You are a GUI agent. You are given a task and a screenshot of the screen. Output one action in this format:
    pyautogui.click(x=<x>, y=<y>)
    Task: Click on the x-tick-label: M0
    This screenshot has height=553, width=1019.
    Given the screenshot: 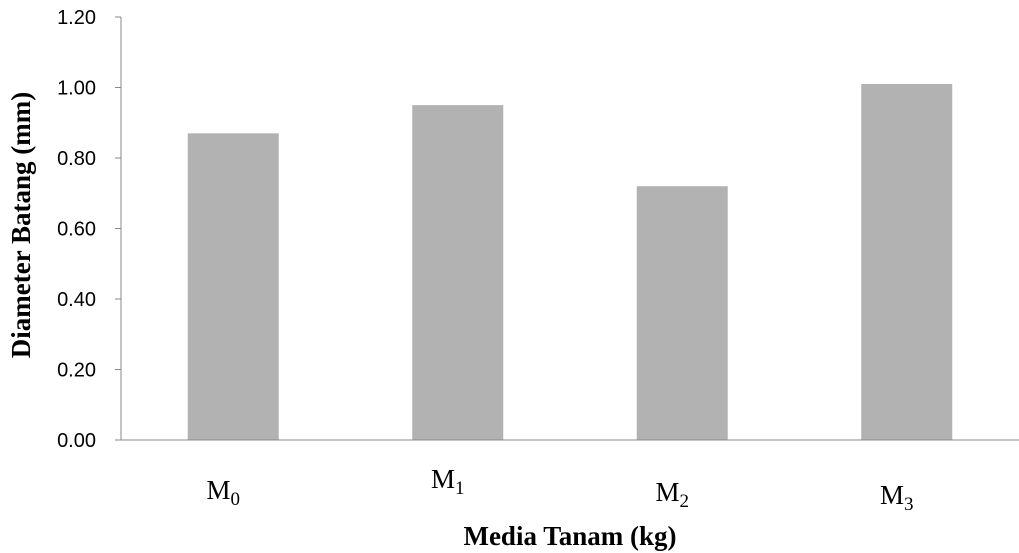 What is the action you would take?
    pyautogui.click(x=223, y=492)
    